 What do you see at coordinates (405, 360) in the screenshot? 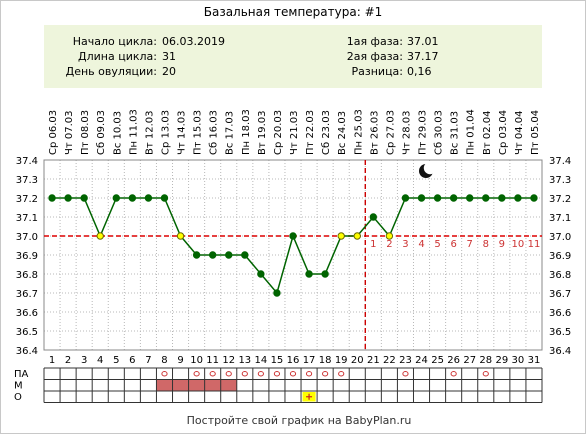
I see `x-tick-label: 23` at bounding box center [405, 360].